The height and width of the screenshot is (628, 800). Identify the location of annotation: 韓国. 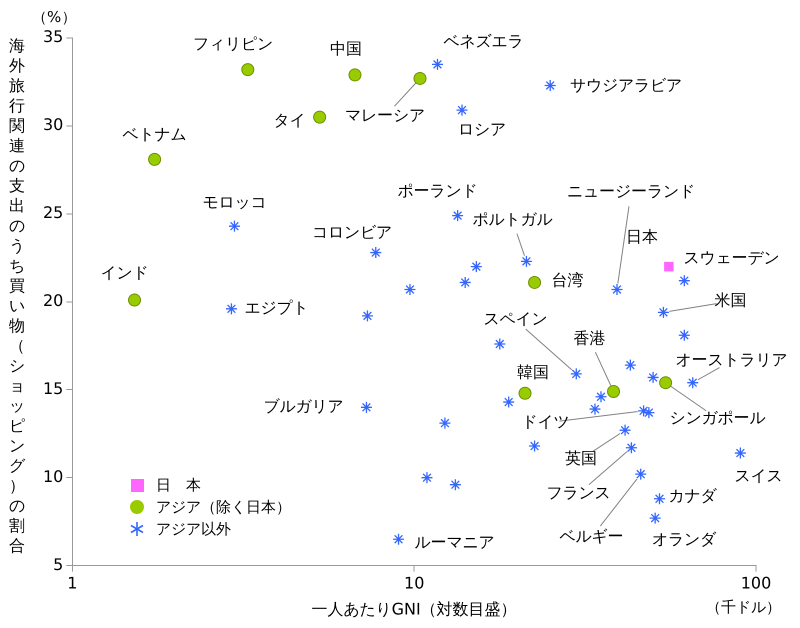
(533, 372).